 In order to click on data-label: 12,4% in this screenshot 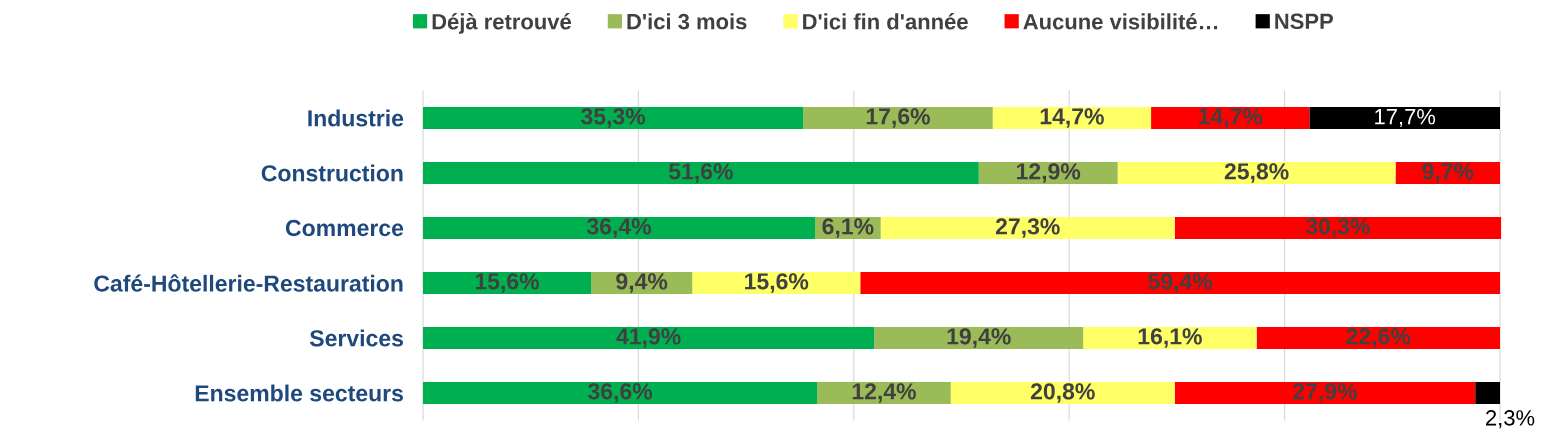, I will do `click(884, 393)`.